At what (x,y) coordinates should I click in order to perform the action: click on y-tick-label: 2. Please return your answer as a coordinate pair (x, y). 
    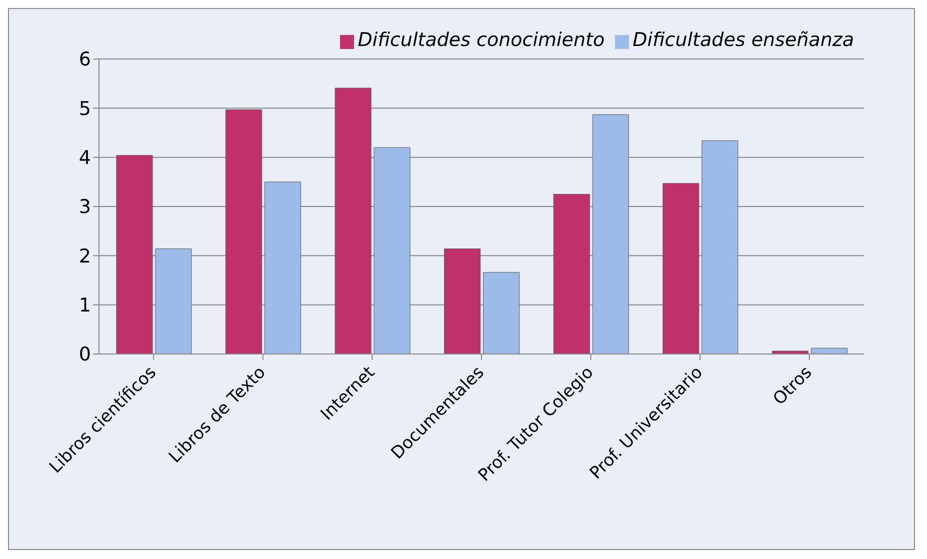
    Looking at the image, I should click on (84, 256).